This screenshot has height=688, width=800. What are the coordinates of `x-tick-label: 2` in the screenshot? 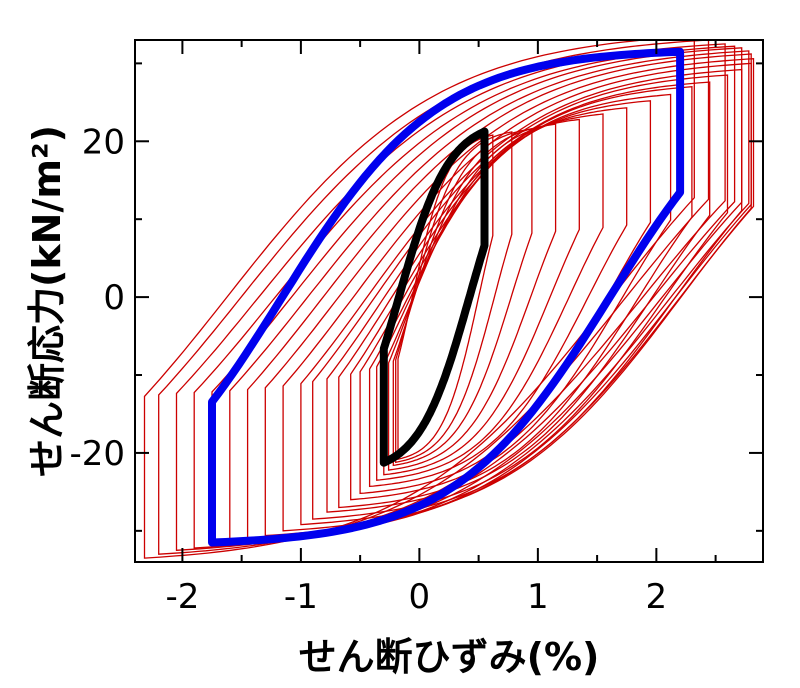 It's located at (657, 597).